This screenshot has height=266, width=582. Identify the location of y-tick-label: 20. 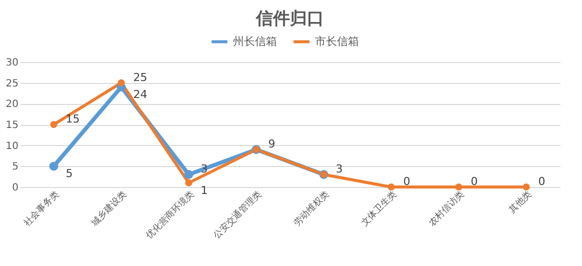
(12, 104).